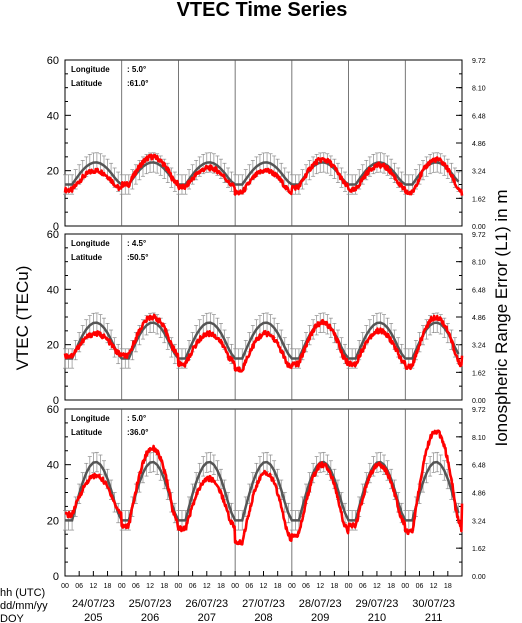 The image size is (522, 623). I want to click on y-axis-label-left: VTEC (TECu), so click(22, 318).